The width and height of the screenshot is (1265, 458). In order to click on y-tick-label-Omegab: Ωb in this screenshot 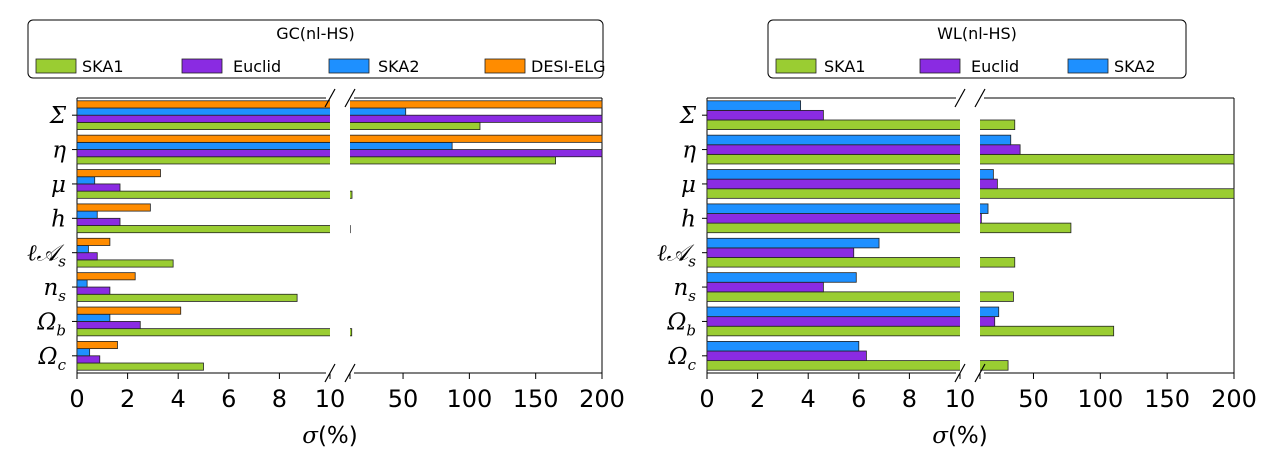, I will do `click(681, 324)`.